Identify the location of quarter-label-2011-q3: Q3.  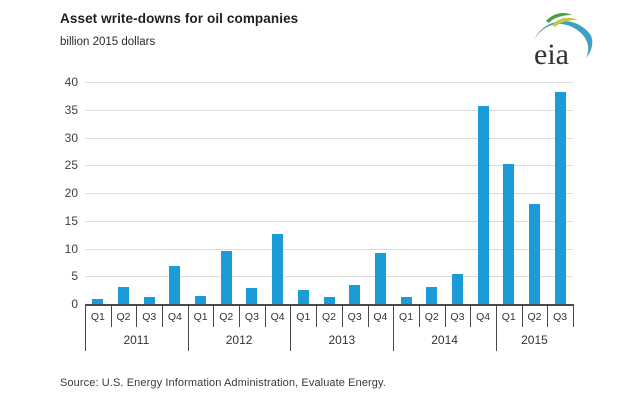
(149, 317).